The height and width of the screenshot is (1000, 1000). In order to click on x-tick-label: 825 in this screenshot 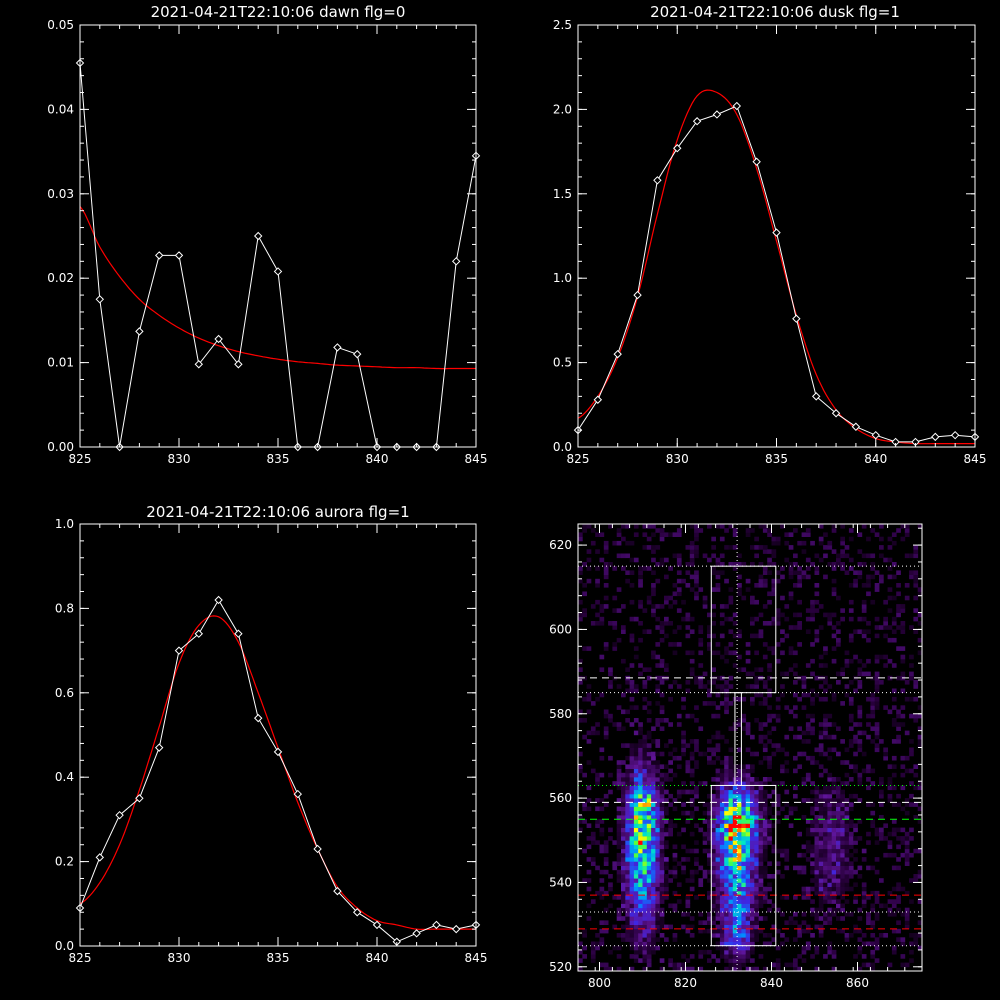, I will do `click(578, 459)`.